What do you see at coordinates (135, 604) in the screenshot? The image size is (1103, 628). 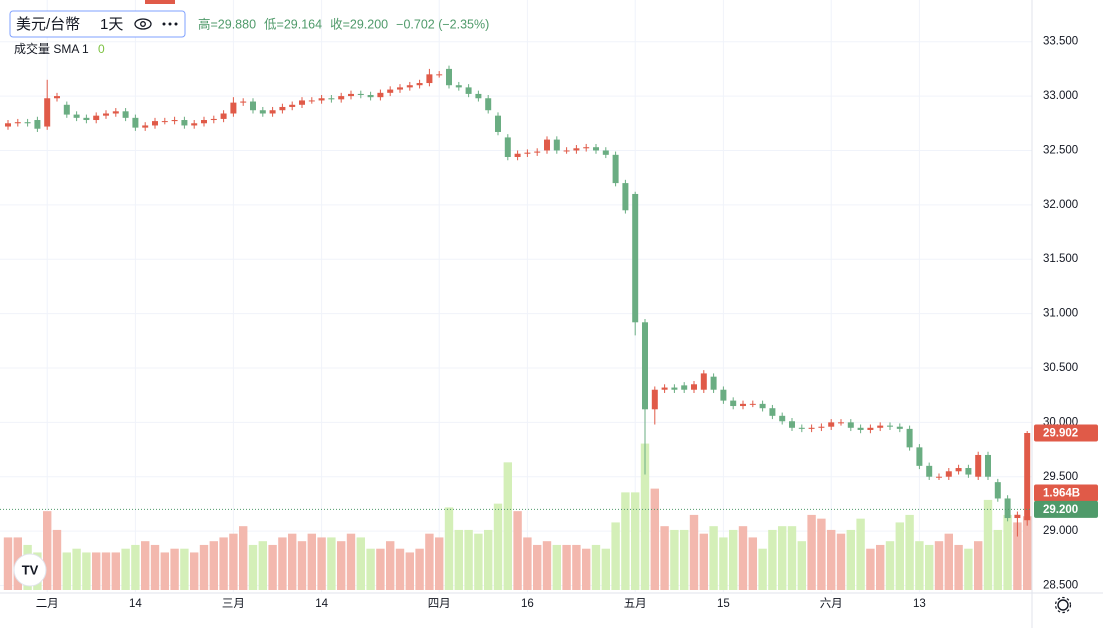 I see `x-tick-label: 14` at bounding box center [135, 604].